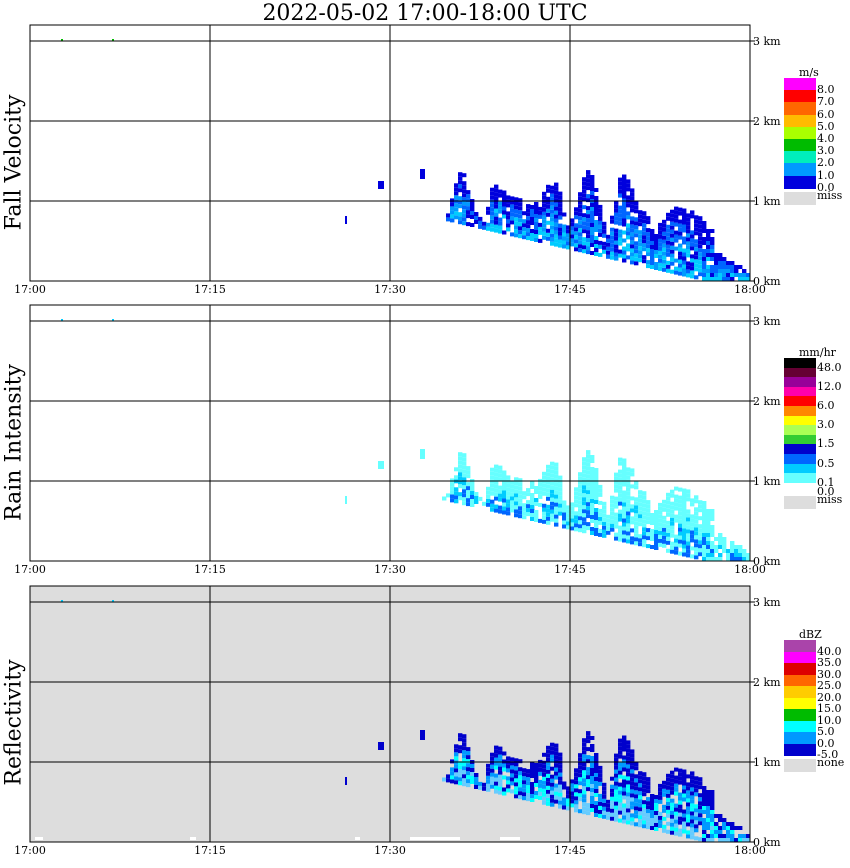  What do you see at coordinates (800, 503) in the screenshot?
I see `colorbar-missing-swatch` at bounding box center [800, 503].